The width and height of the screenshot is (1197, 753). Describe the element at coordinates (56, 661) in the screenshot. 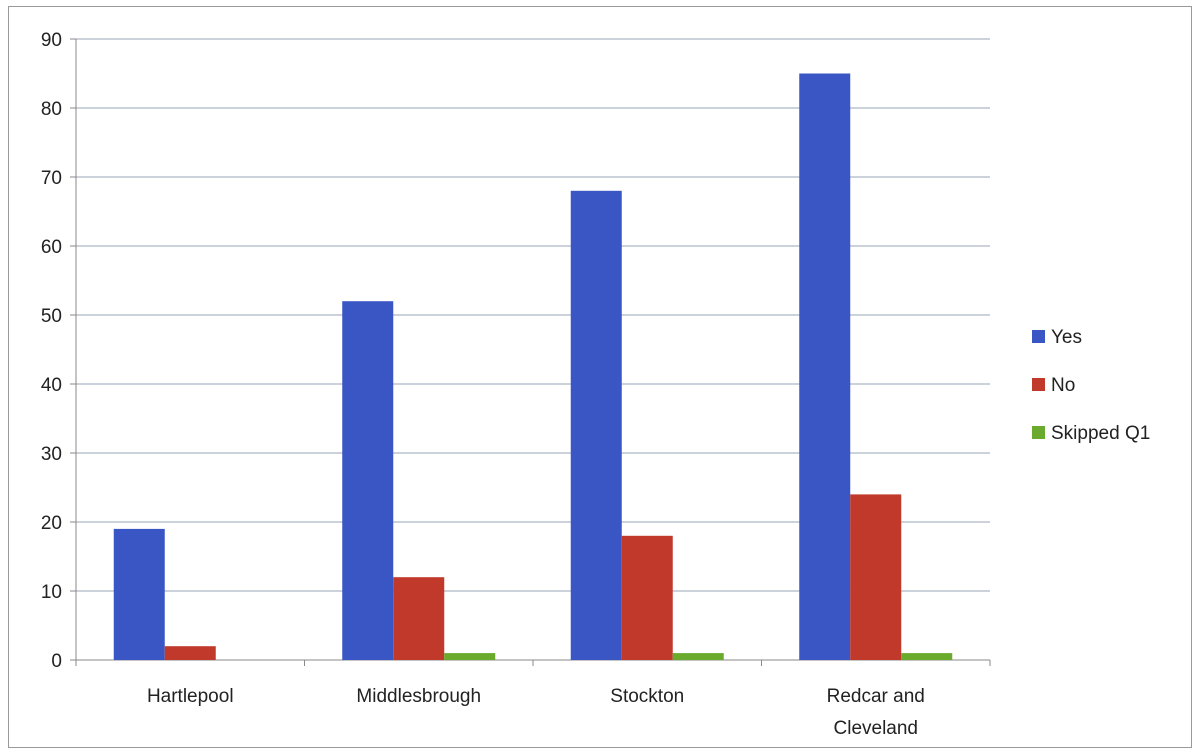

I see `y-tick-label: 0` at that location.